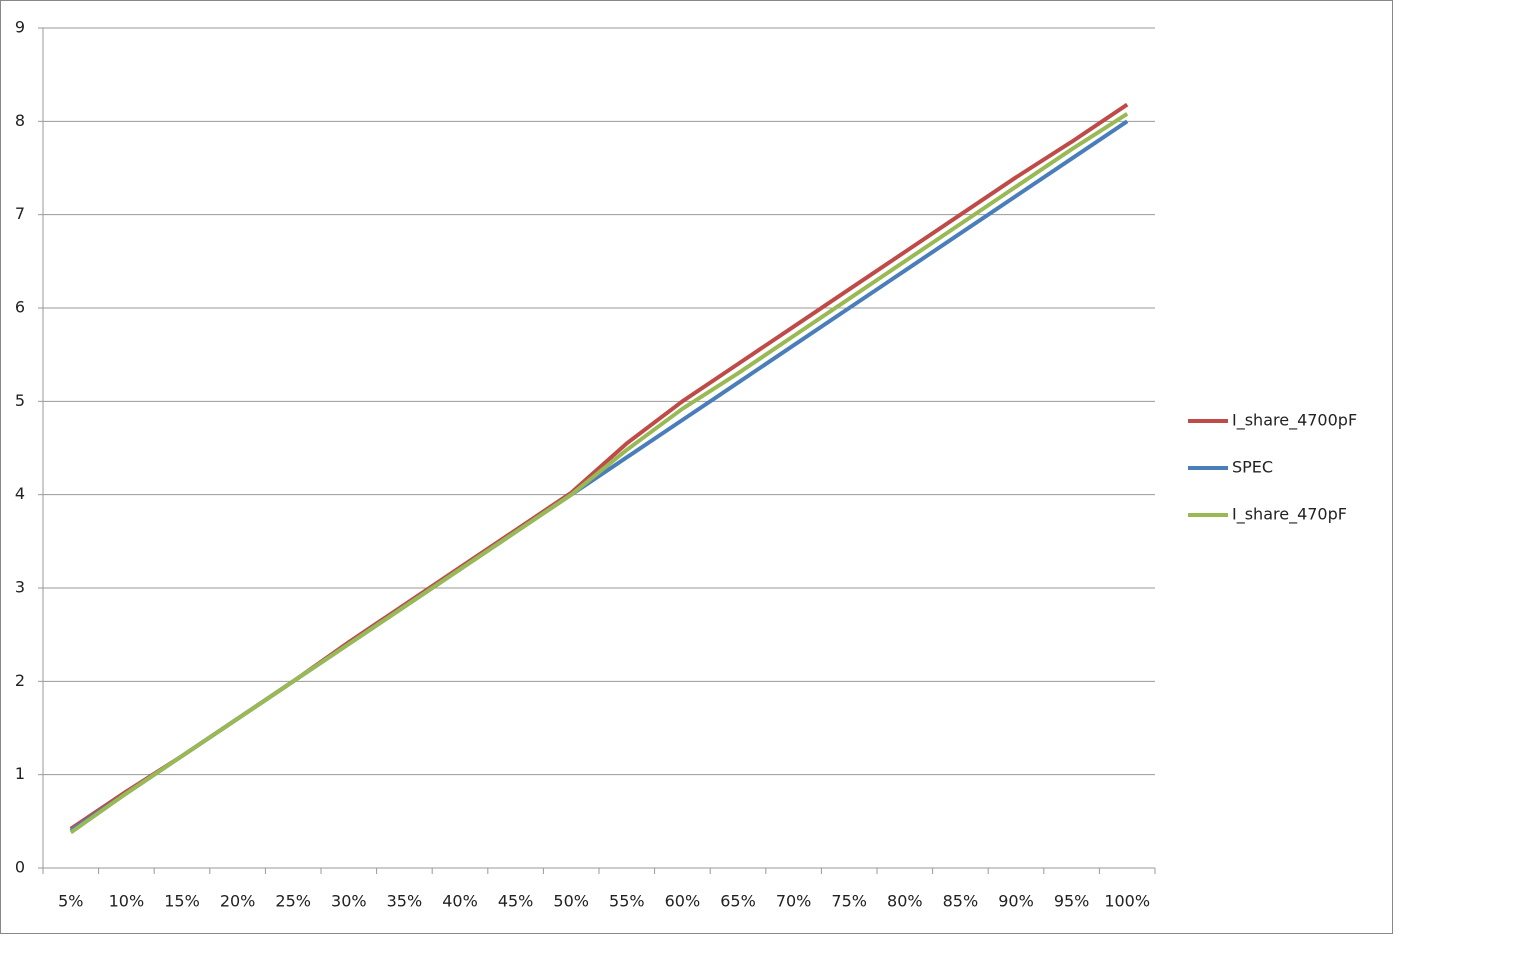 The width and height of the screenshot is (1536, 960). Describe the element at coordinates (1252, 467) in the screenshot. I see `legend-label: SPEC` at that location.